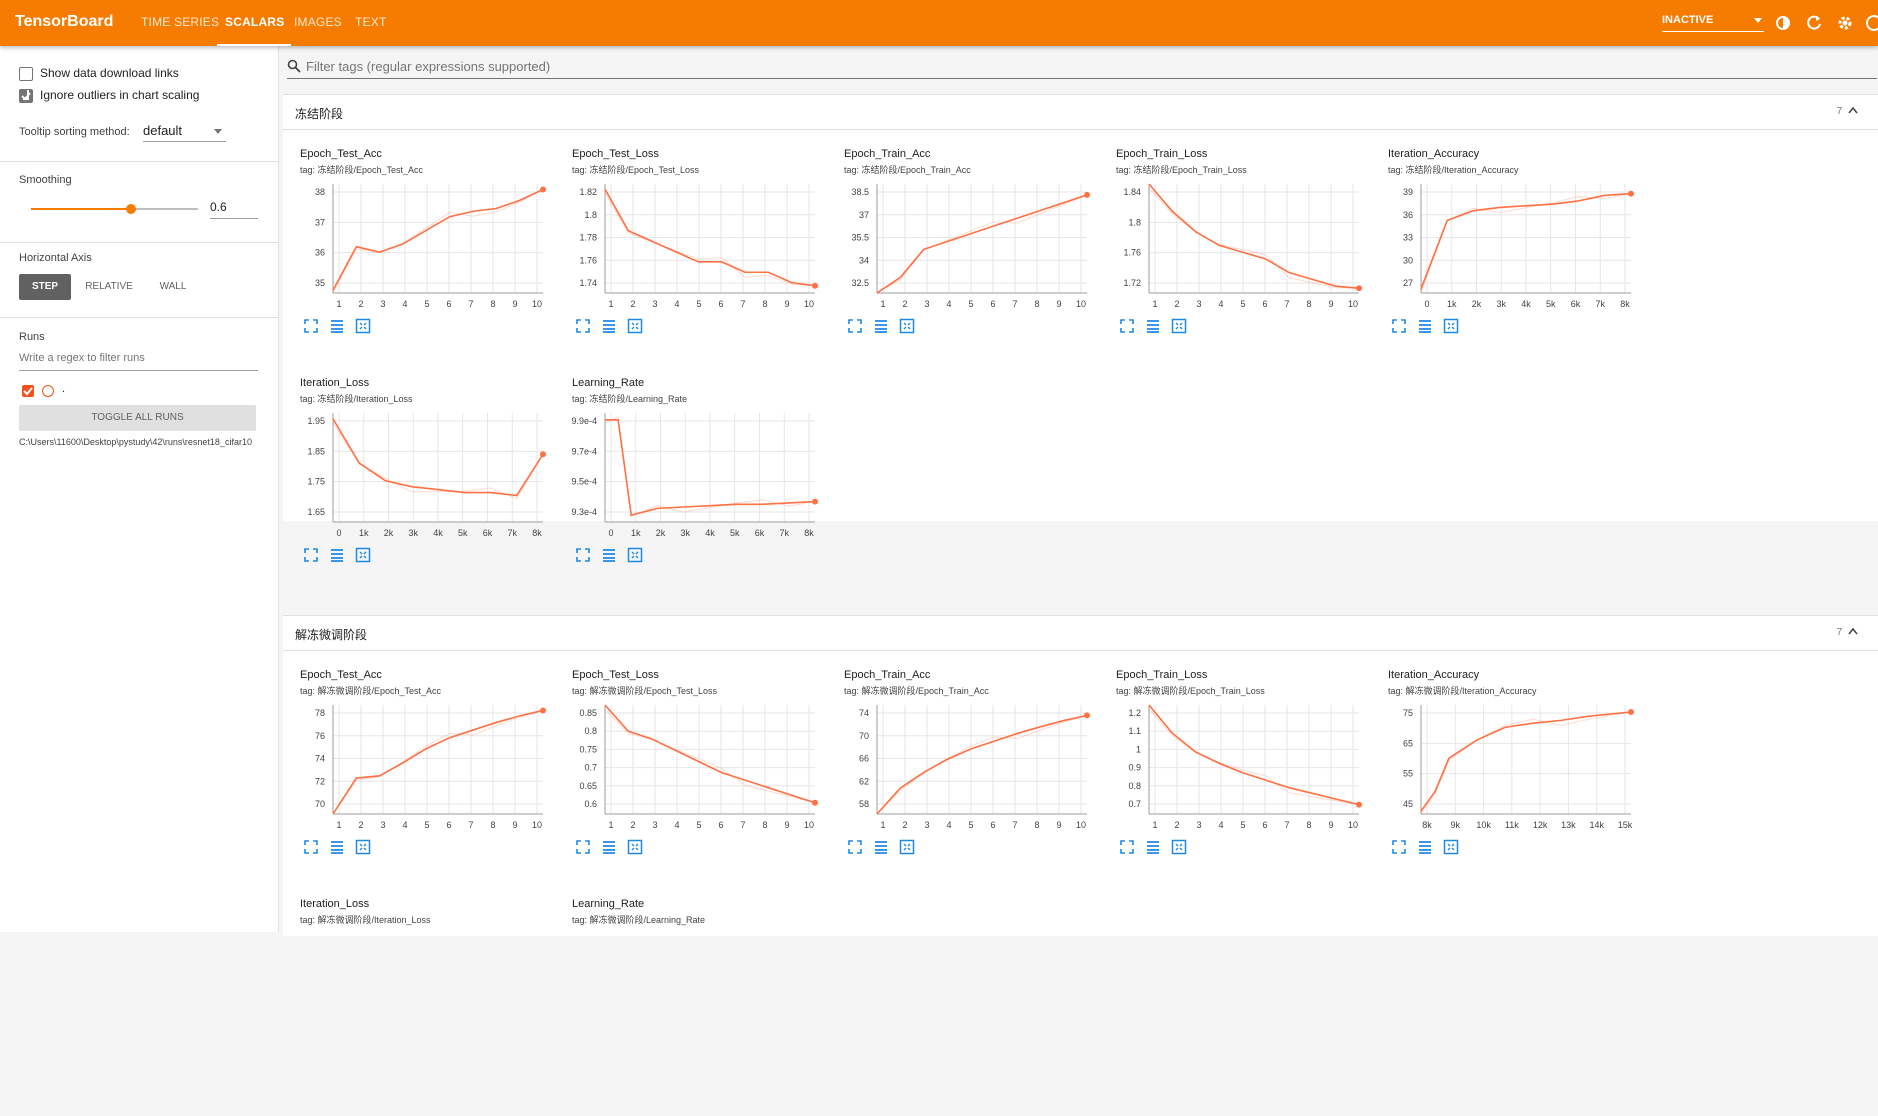 Image resolution: width=1878 pixels, height=1116 pixels. I want to click on help-icon, so click(1871, 23).